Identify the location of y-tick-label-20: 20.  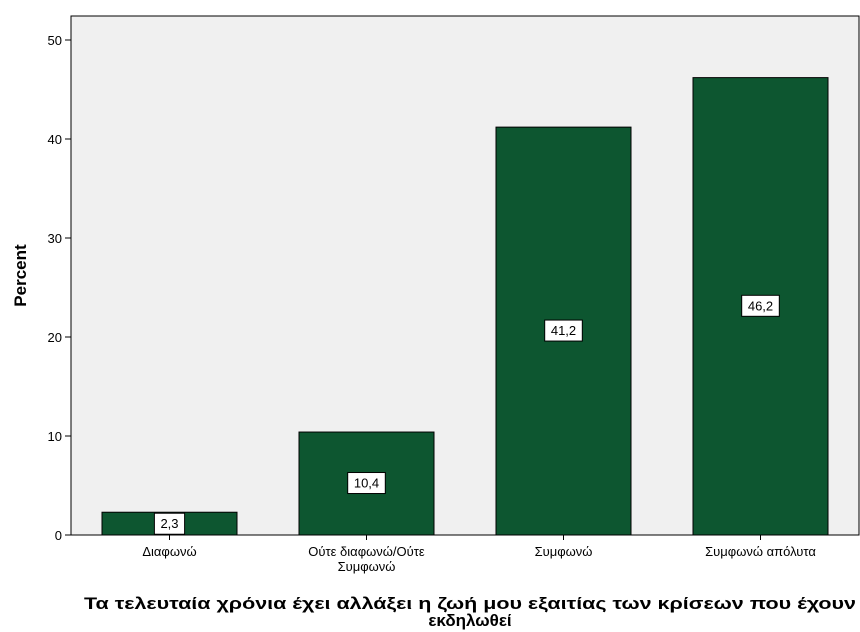
(55, 337).